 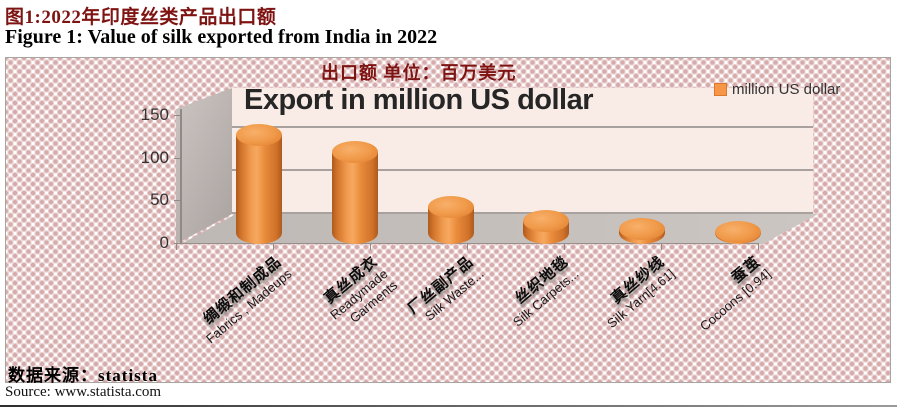 I want to click on x-axis-line, so click(x=469, y=243).